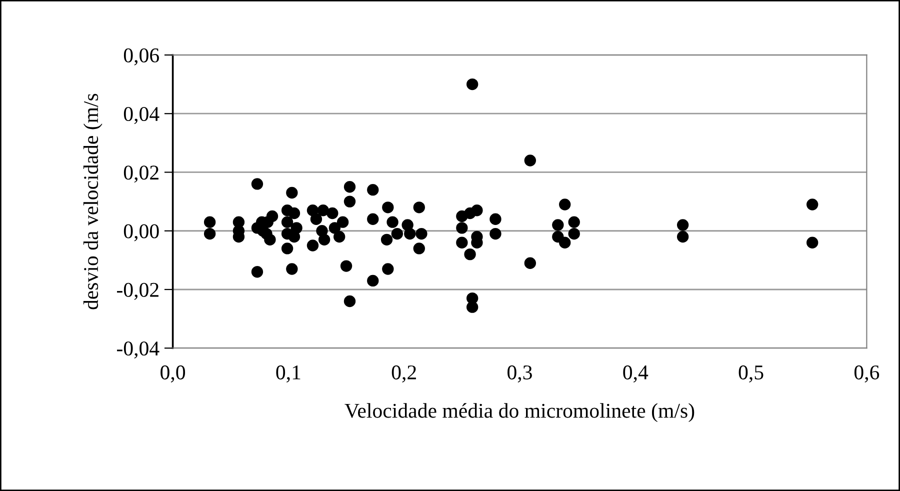 The image size is (900, 491). What do you see at coordinates (404, 373) in the screenshot?
I see `x-tick-label: 0,2` at bounding box center [404, 373].